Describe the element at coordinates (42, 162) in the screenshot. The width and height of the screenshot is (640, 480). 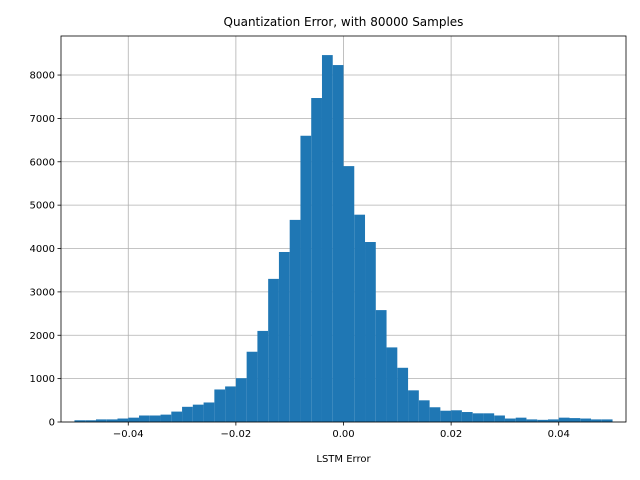
I see `y-tick-label: 6000` at that location.